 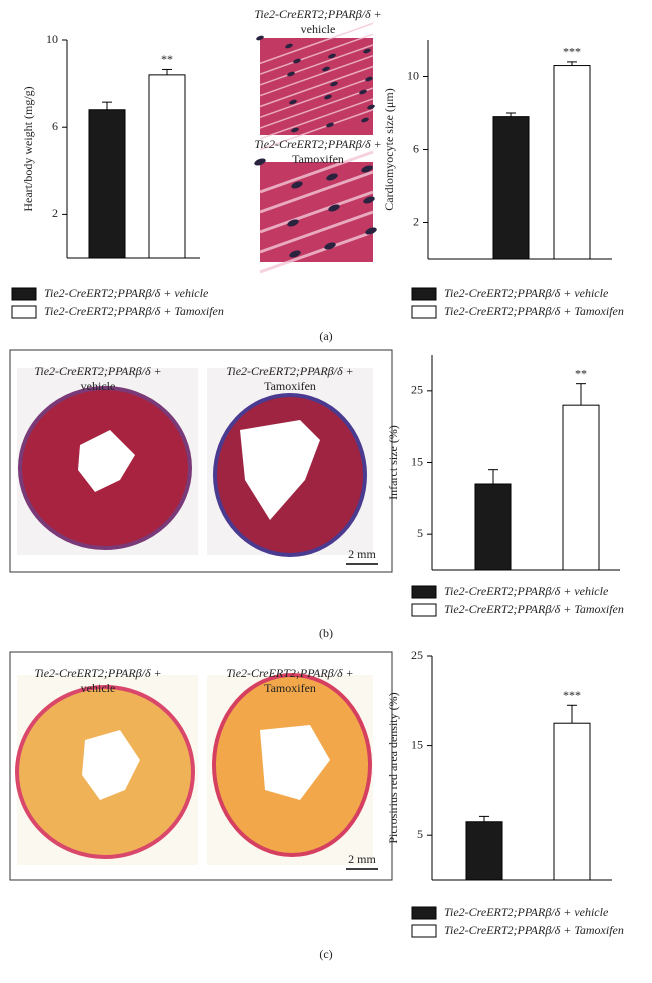 I want to click on y-axis-label: Infarct size (%), so click(x=393, y=462).